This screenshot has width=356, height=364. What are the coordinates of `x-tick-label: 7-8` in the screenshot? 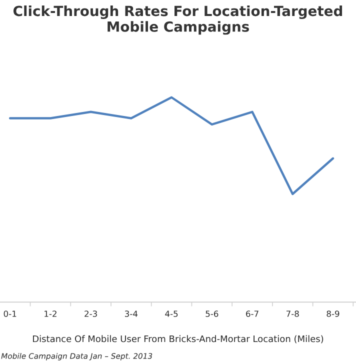 It's located at (292, 313).